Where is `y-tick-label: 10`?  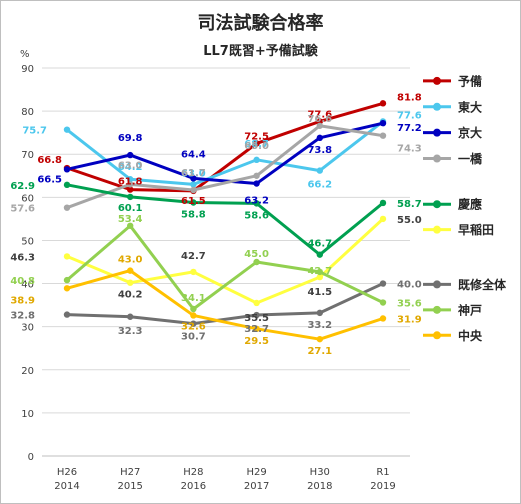
y-tick-label: 10 is located at coordinates (27, 414).